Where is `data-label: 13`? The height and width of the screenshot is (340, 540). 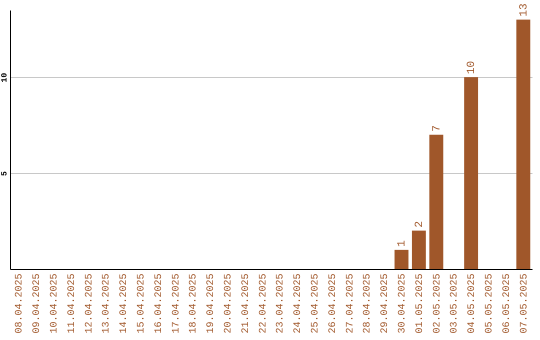 data-label: 13 is located at coordinates (524, 10).